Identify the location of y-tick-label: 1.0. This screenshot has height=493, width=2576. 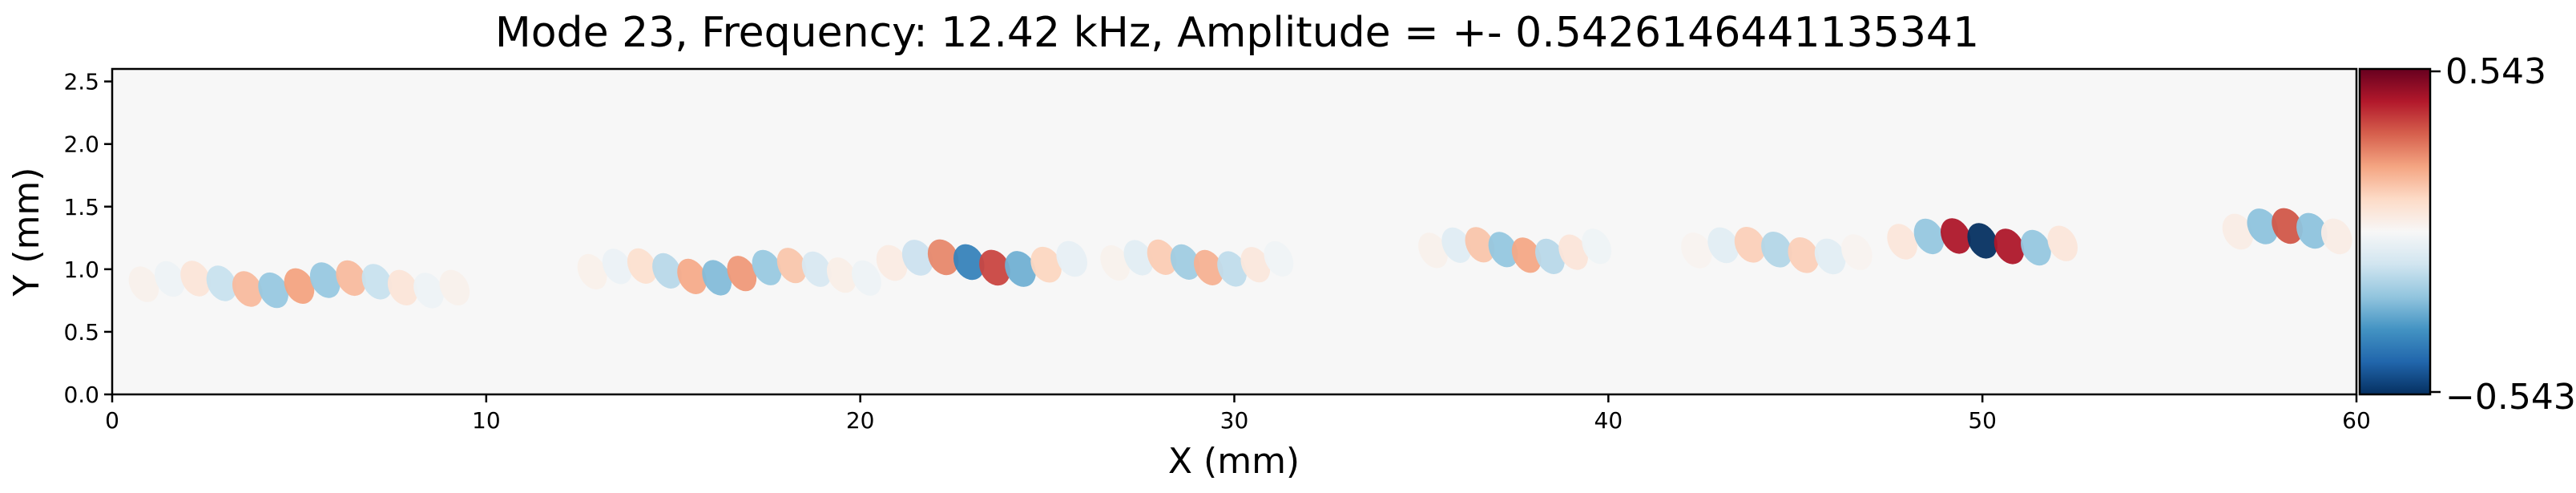
(81, 270).